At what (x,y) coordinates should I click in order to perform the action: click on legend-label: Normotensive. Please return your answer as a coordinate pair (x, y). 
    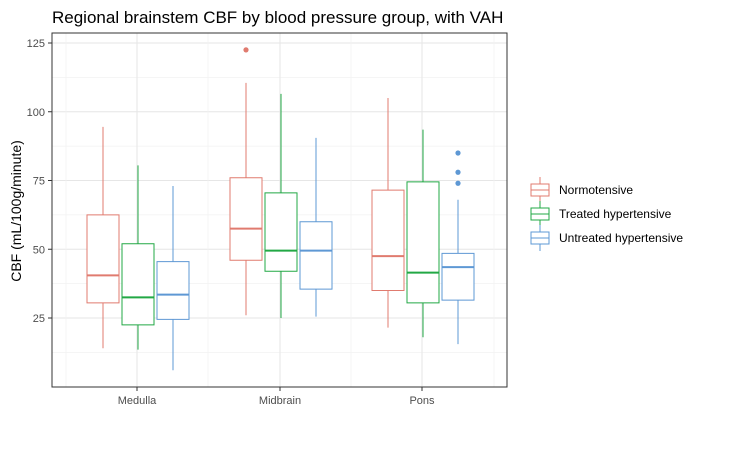
    Looking at the image, I should click on (596, 190).